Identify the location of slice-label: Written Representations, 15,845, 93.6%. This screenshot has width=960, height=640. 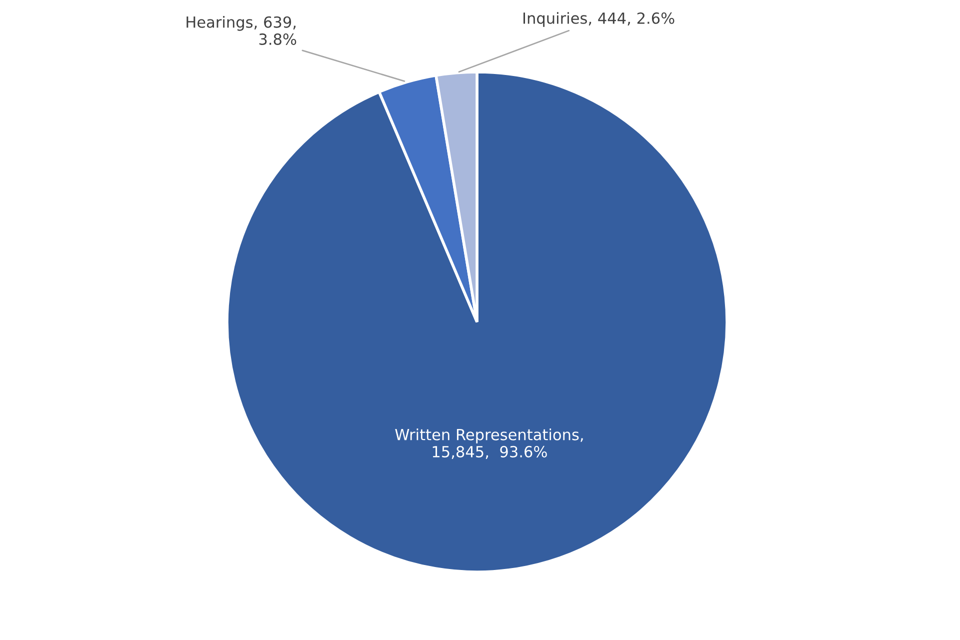
(489, 444).